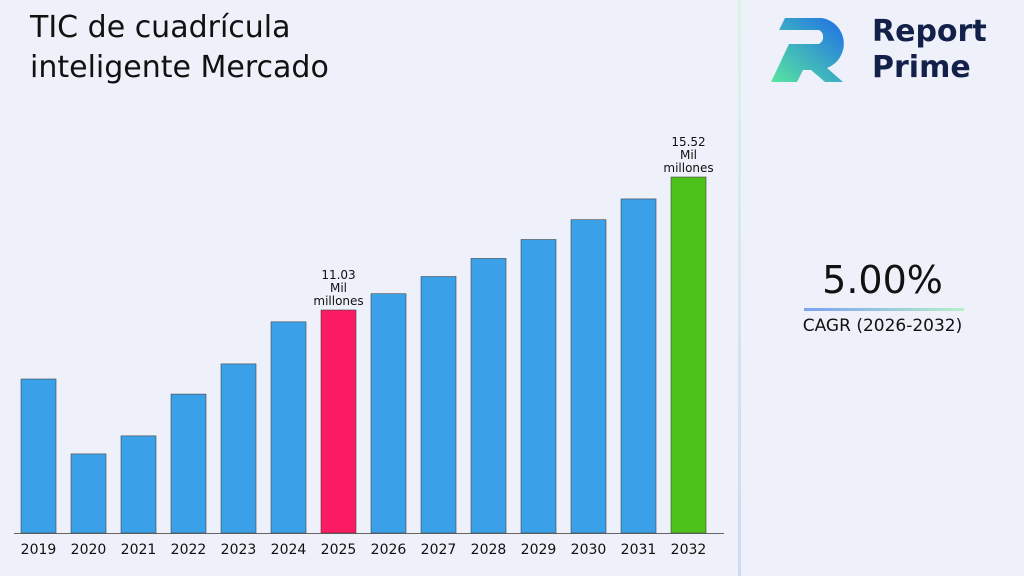 The height and width of the screenshot is (576, 1024). Describe the element at coordinates (89, 550) in the screenshot. I see `x-tick-label: 2020` at that location.